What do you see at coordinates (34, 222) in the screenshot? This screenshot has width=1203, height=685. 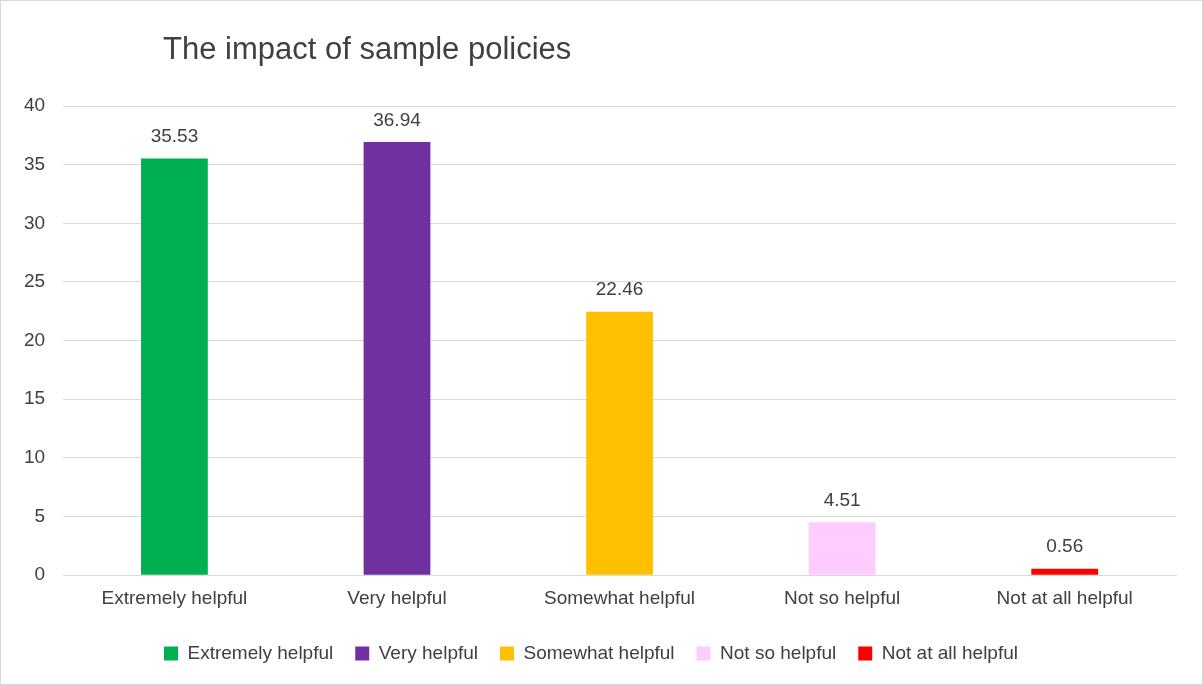 I see `y-tick-label: 30` at bounding box center [34, 222].